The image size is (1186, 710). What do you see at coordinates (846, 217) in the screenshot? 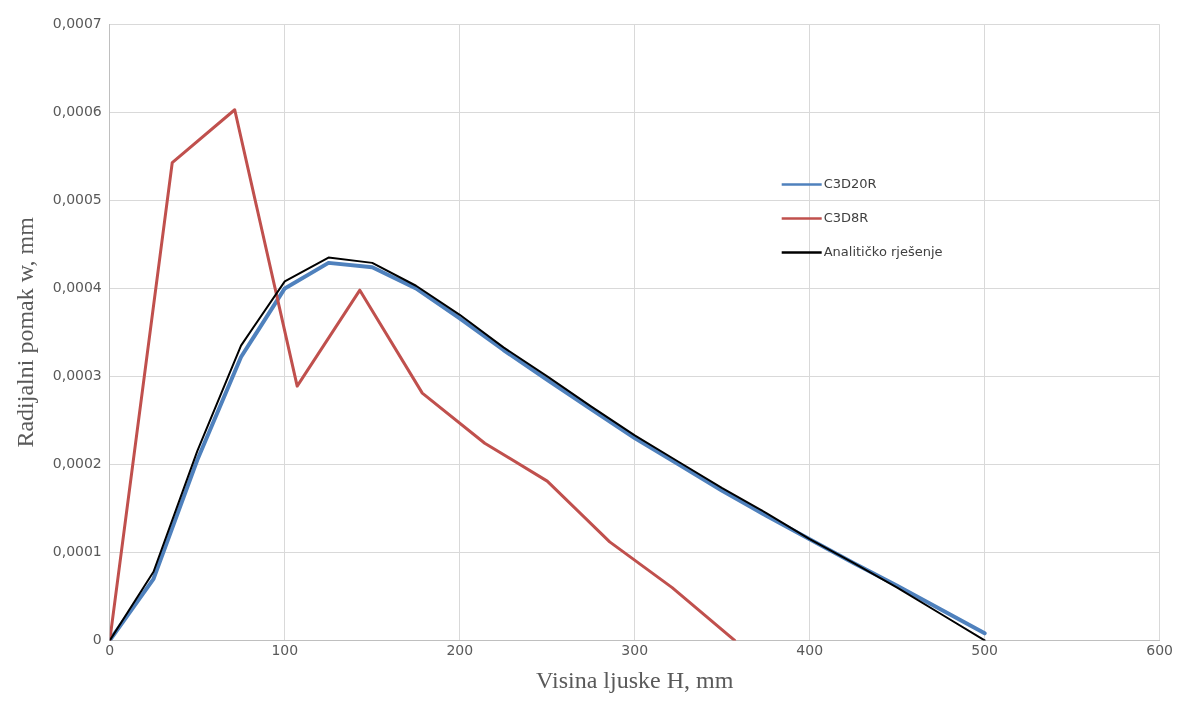
I see `legend-label: C3D8R` at bounding box center [846, 217].